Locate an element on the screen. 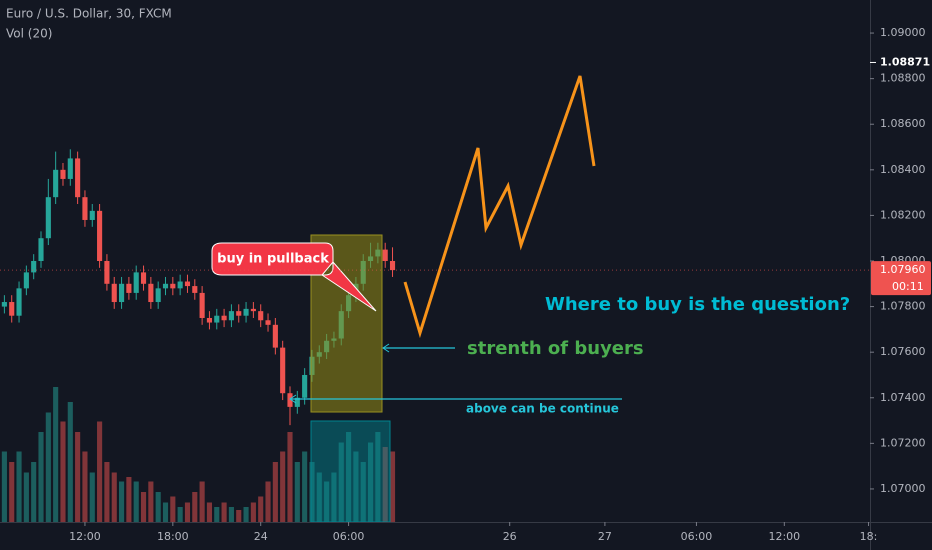  x-tick-label: 18:00 is located at coordinates (173, 536).